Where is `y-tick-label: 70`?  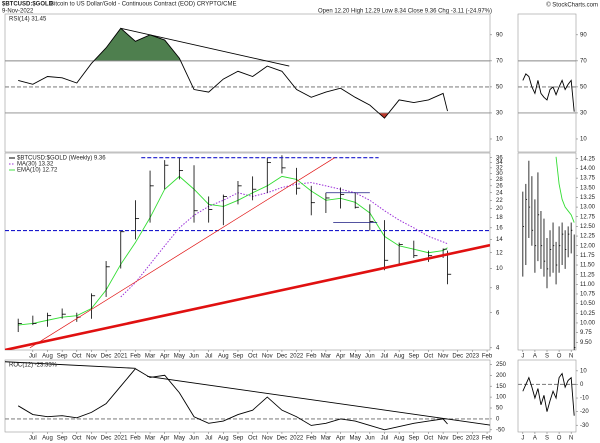
y-tick-label: 70 is located at coordinates (583, 61).